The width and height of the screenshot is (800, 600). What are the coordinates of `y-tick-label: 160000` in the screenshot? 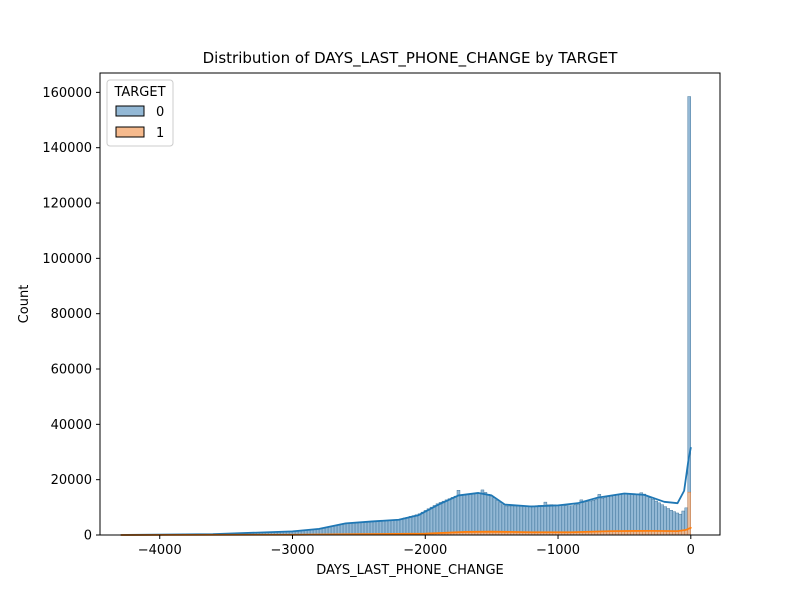 It's located at (67, 93).